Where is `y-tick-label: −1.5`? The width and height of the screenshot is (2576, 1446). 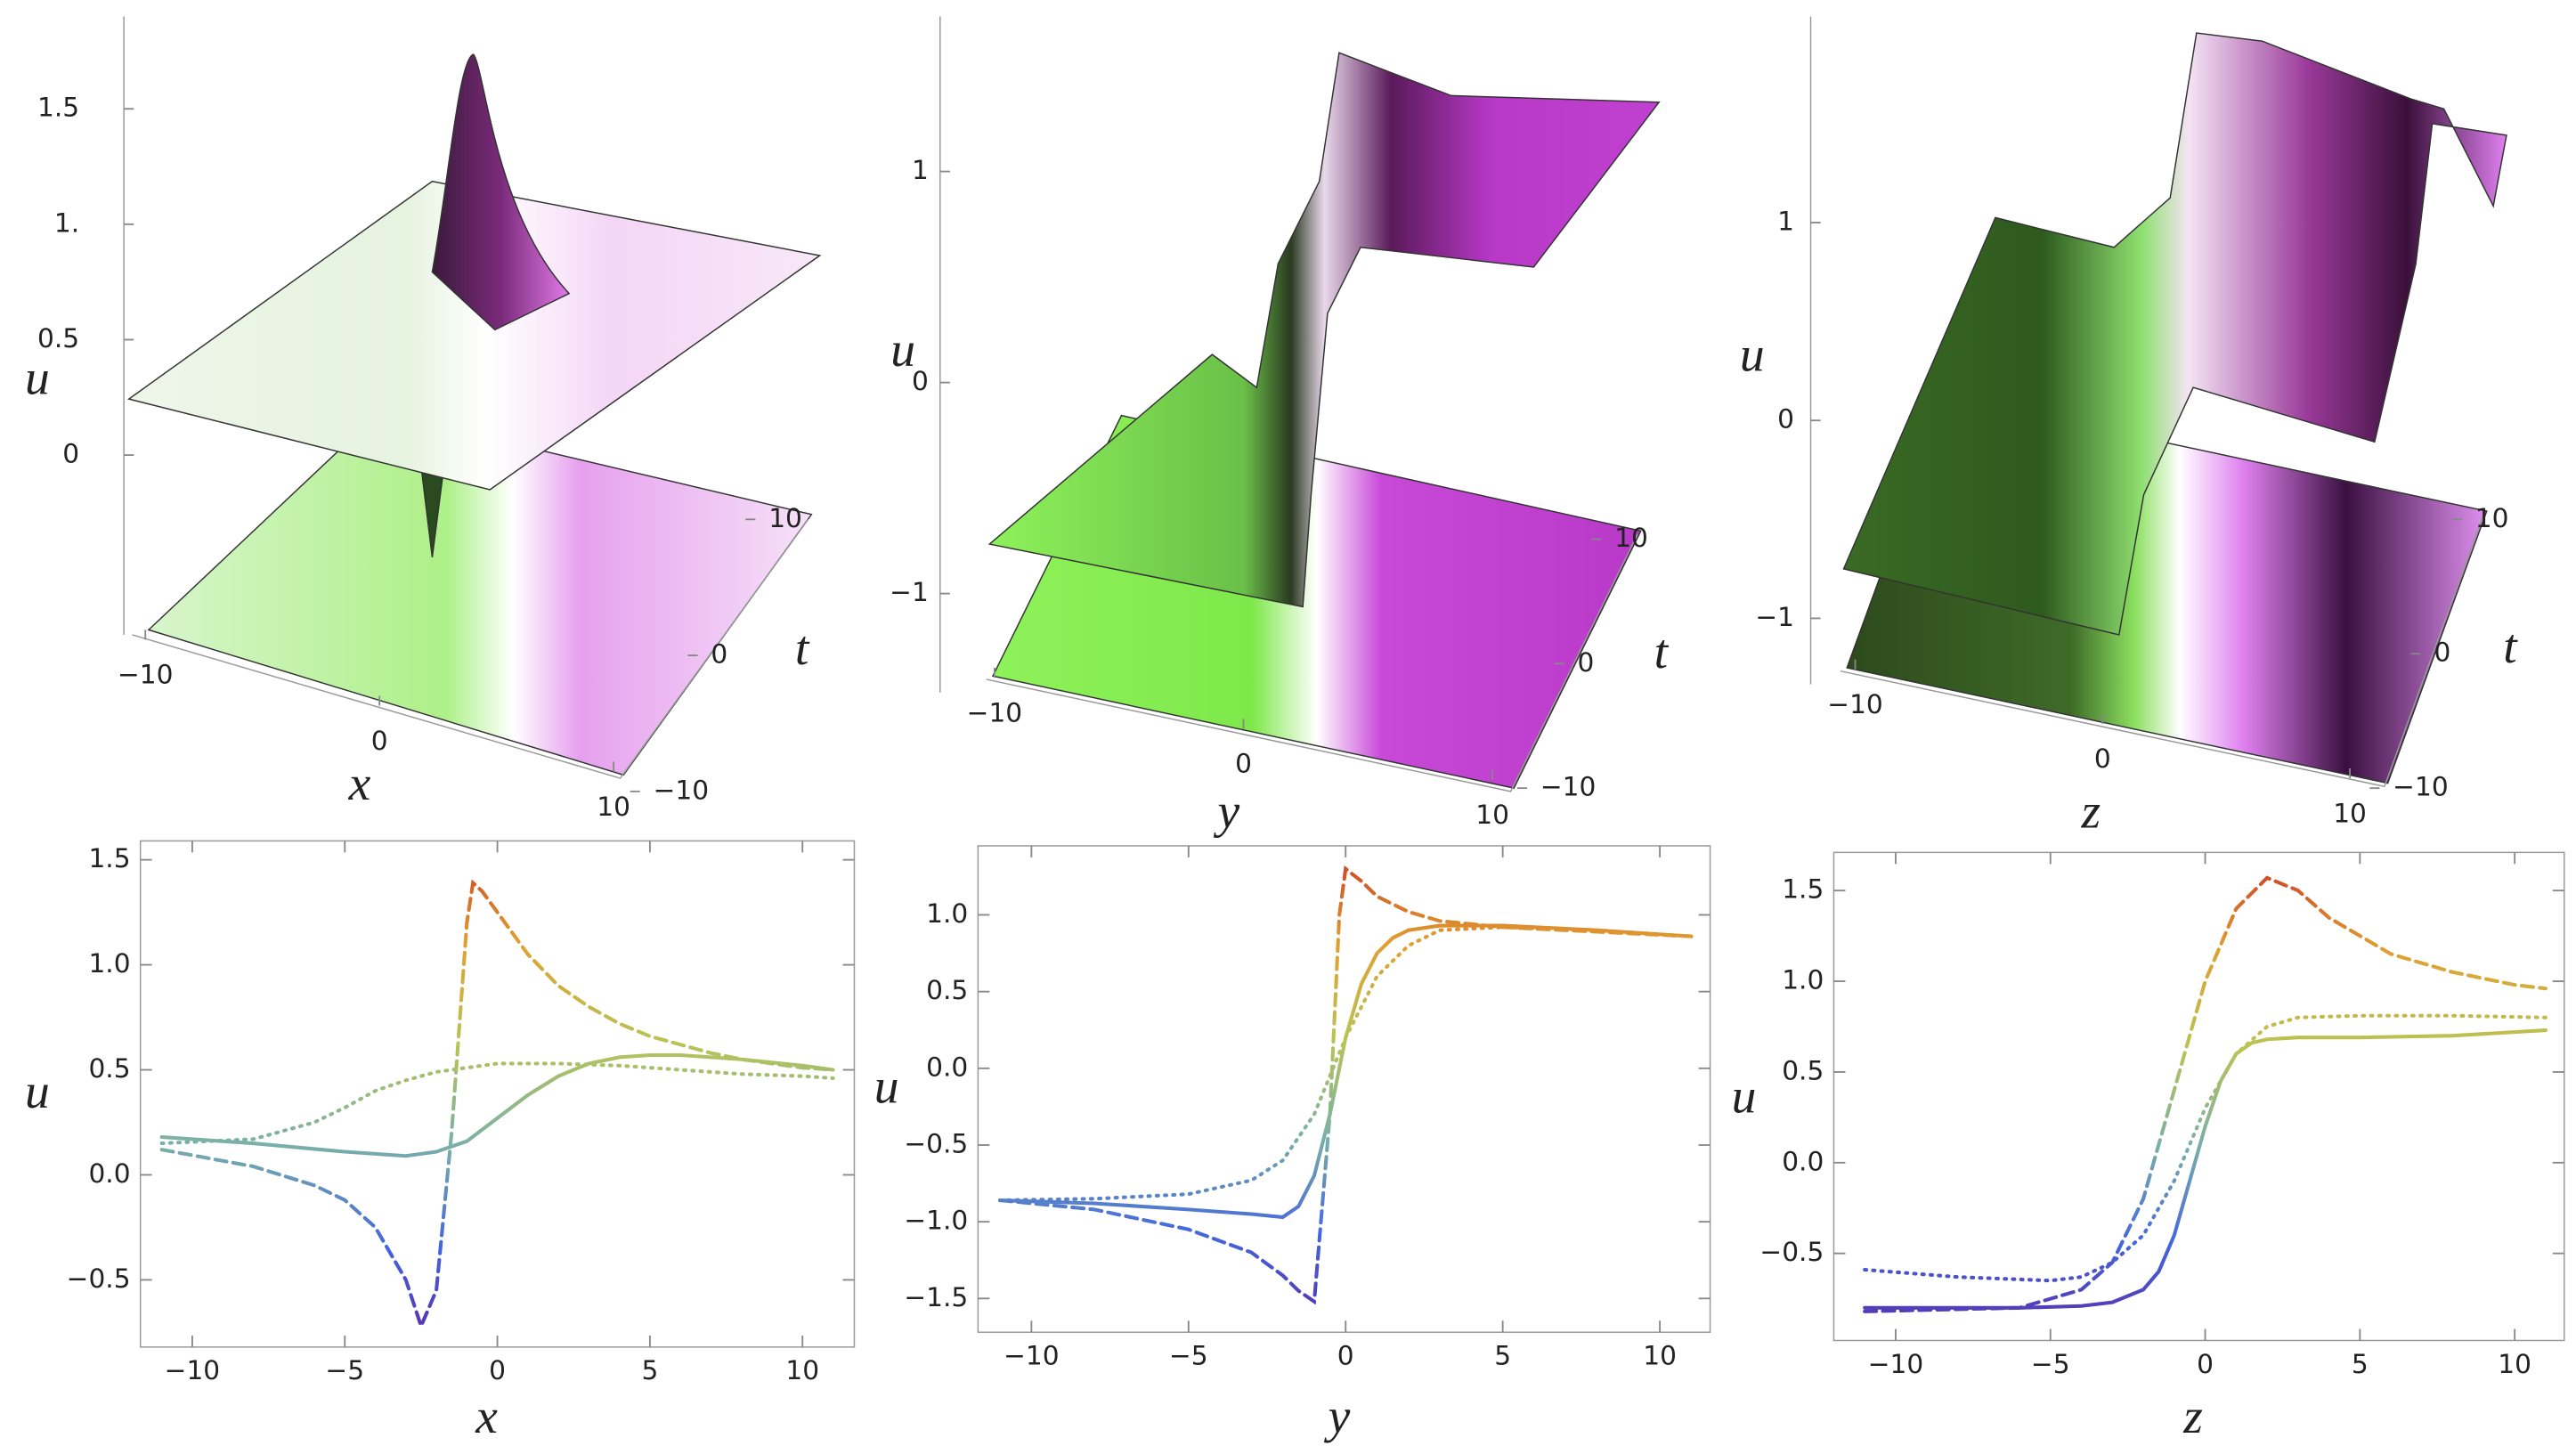
y-tick-label: −1.5 is located at coordinates (936, 1297).